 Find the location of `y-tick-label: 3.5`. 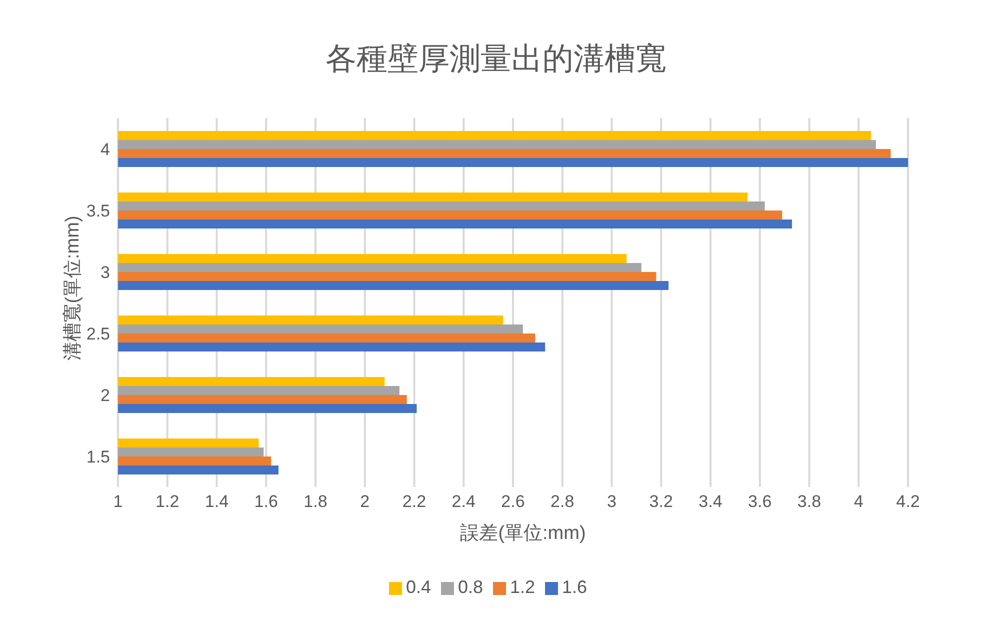

y-tick-label: 3.5 is located at coordinates (98, 210).